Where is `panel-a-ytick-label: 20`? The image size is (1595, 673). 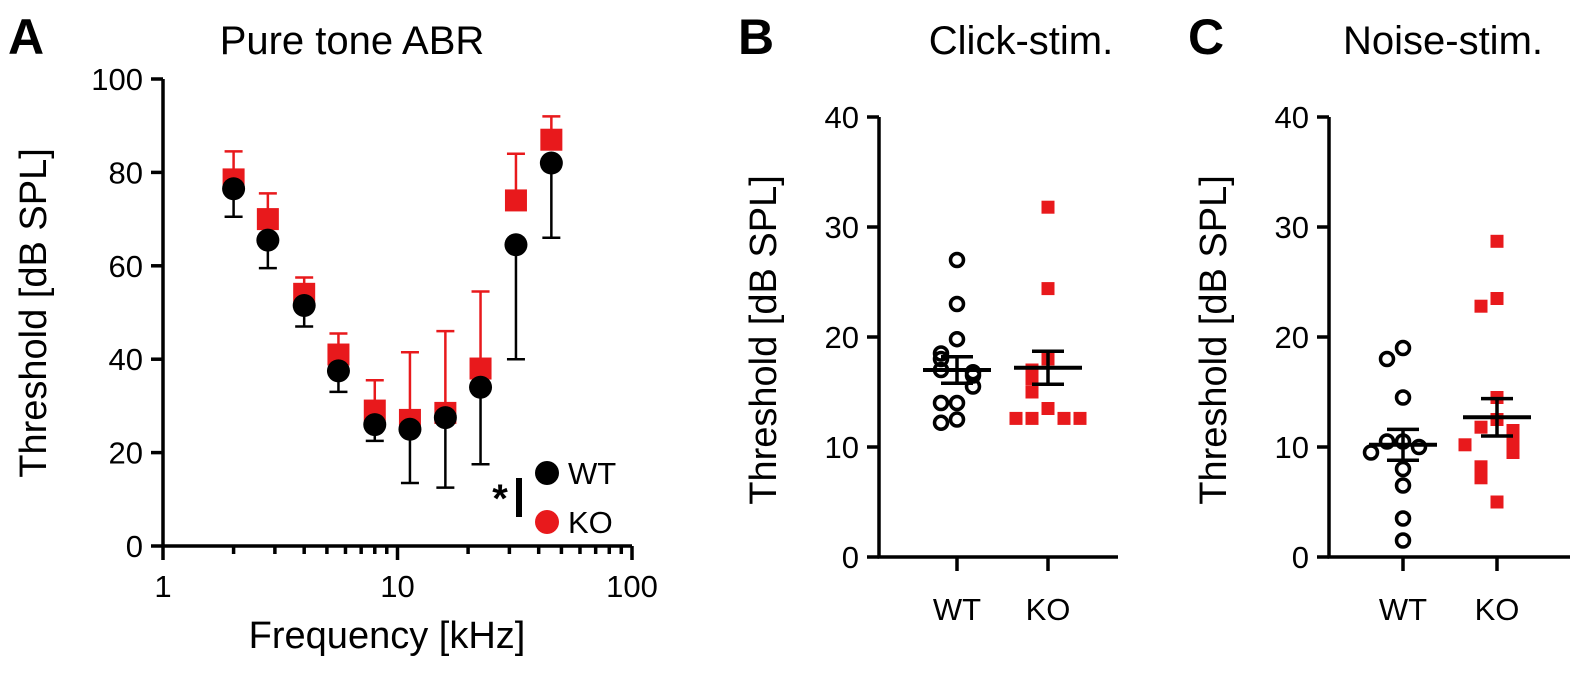
panel-a-ytick-label: 20 is located at coordinates (126, 453).